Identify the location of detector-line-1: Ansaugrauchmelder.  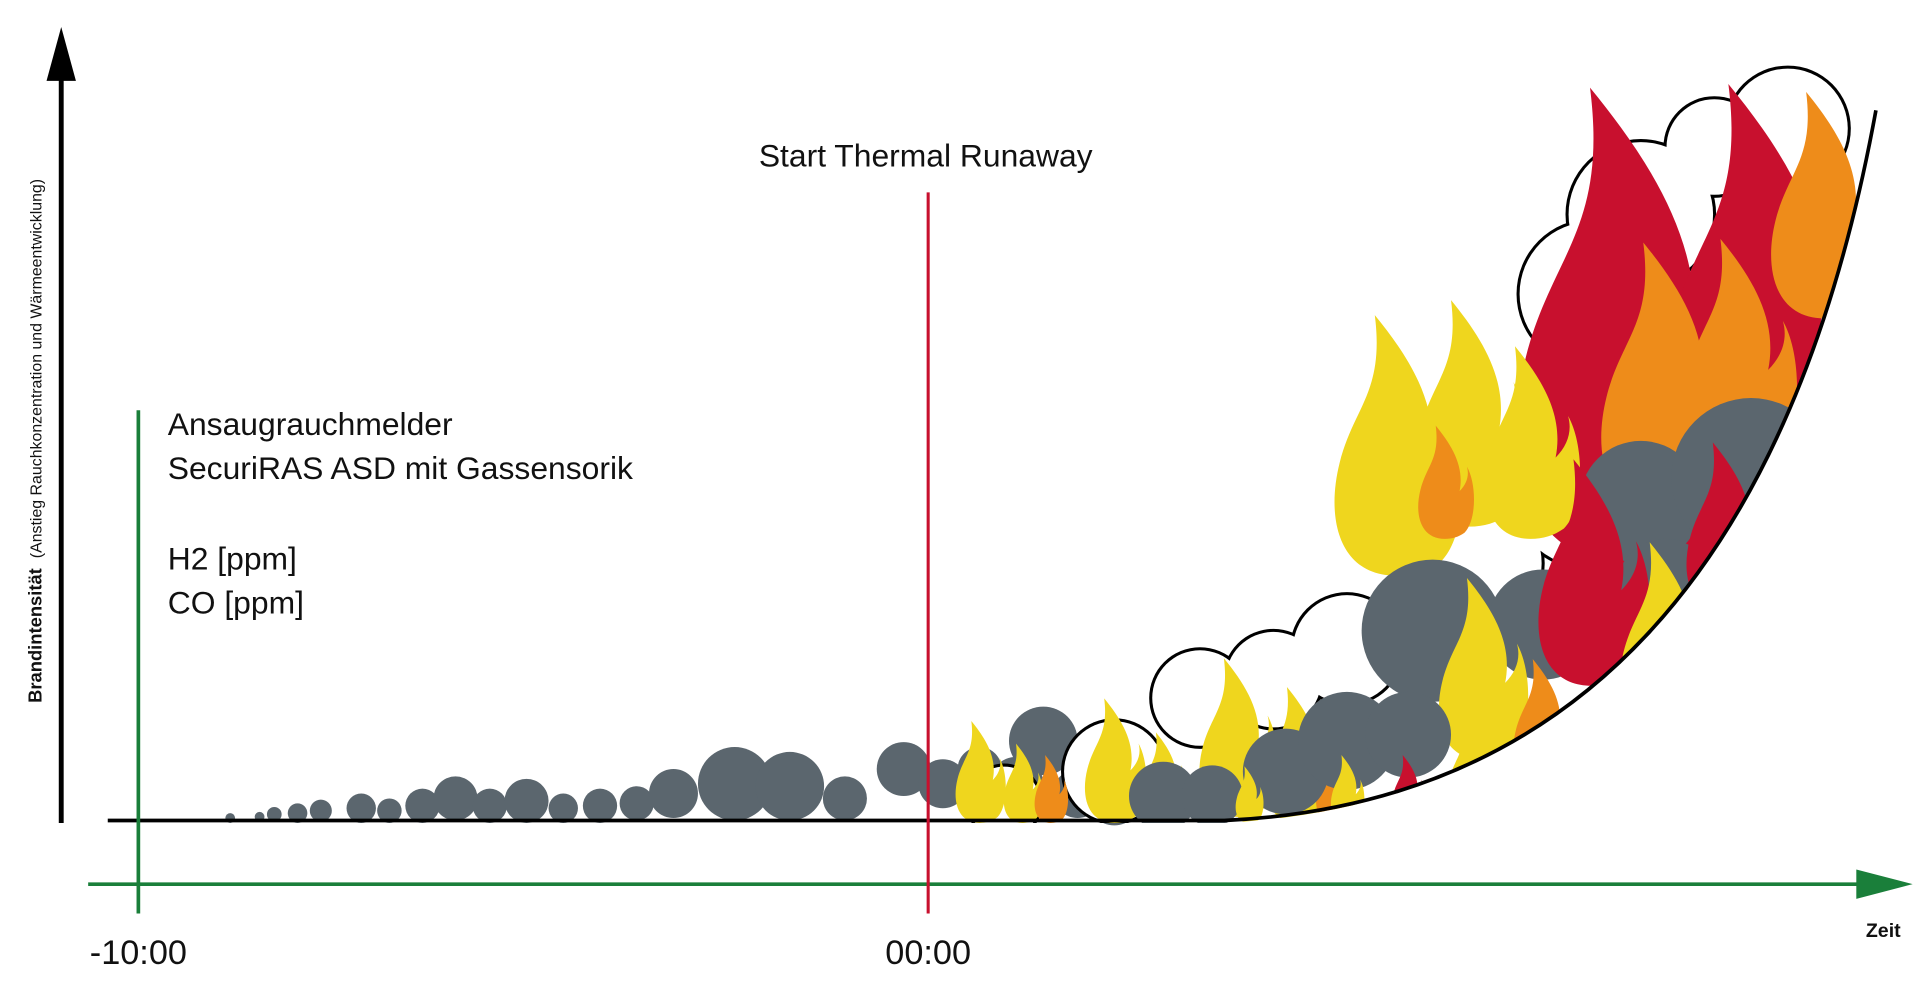
(310, 424).